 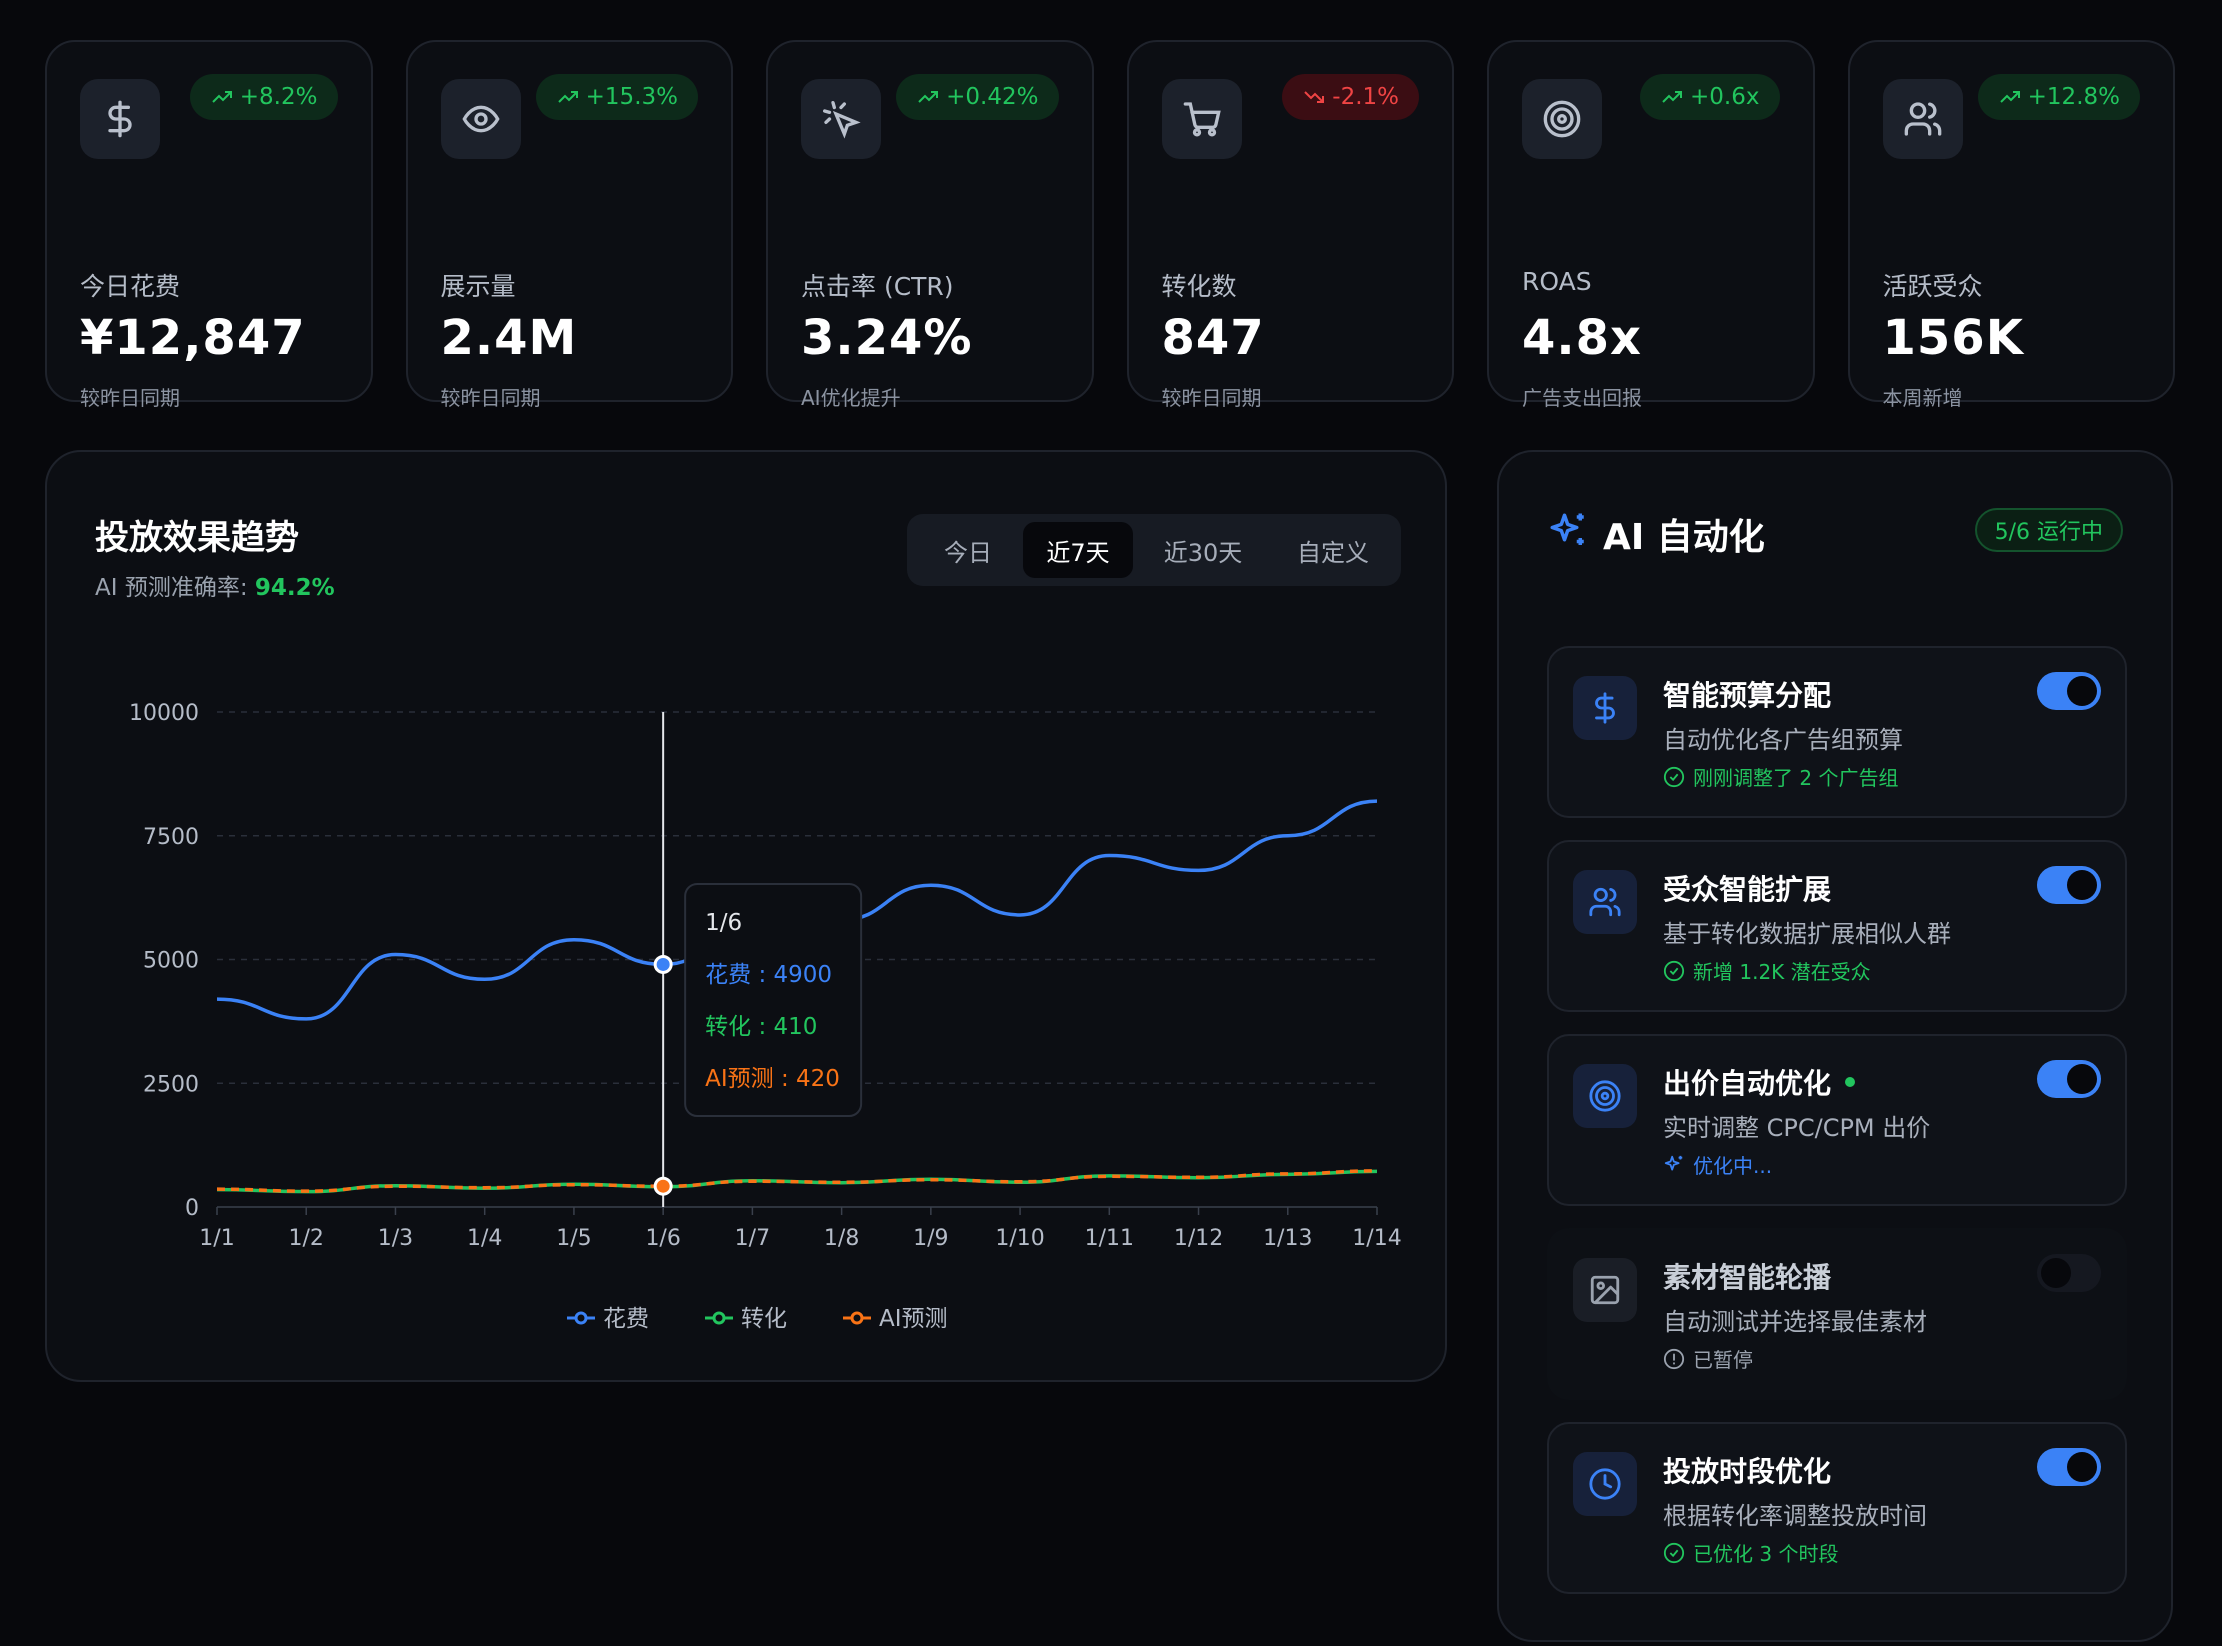 What do you see at coordinates (216, 1238) in the screenshot?
I see `x-tick-label: 1/1` at bounding box center [216, 1238].